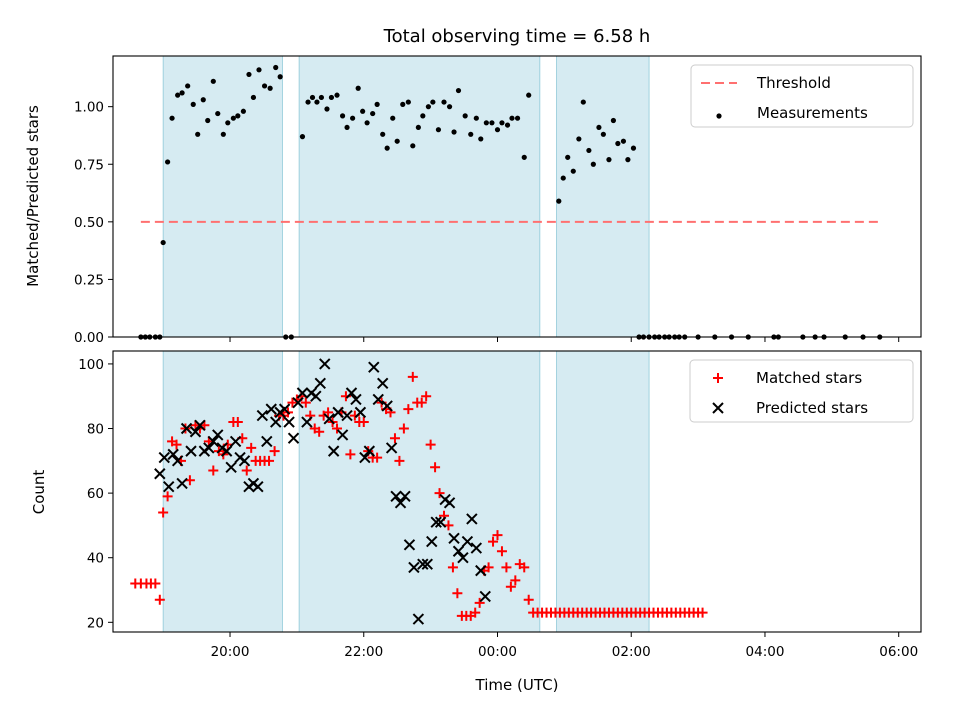 This screenshot has width=960, height=720. I want to click on x-axis-label: Time (UTC), so click(517, 685).